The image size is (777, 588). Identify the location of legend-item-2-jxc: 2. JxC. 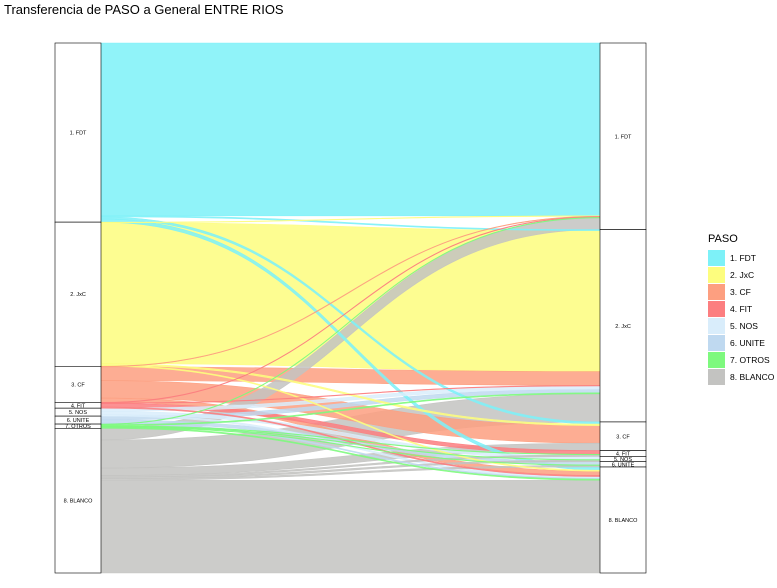
(741, 274).